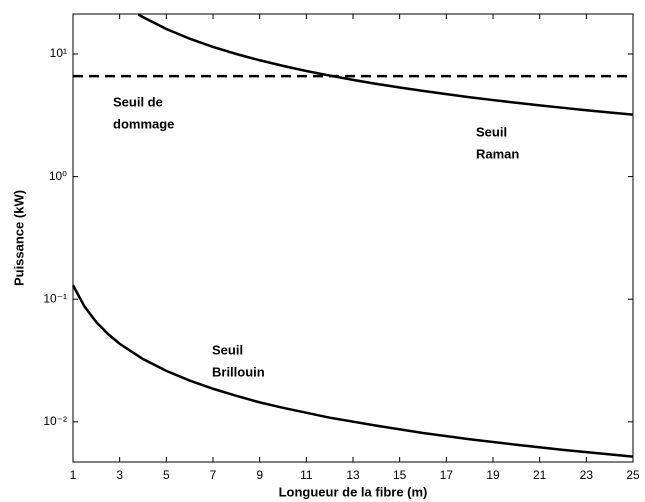 This screenshot has width=645, height=502. I want to click on y-tick-label: 10⁻¹, so click(55, 298).